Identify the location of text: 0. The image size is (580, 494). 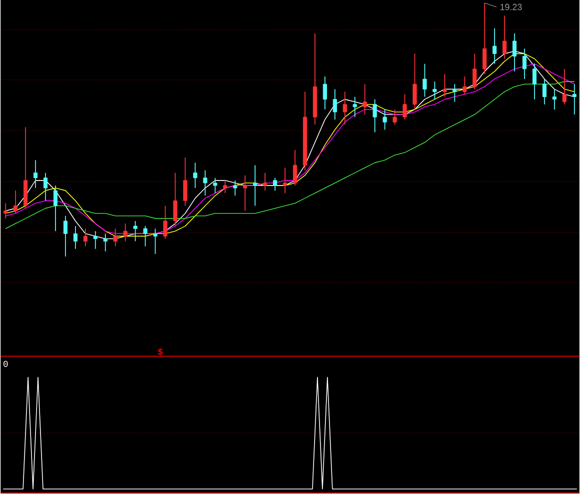
(5, 364).